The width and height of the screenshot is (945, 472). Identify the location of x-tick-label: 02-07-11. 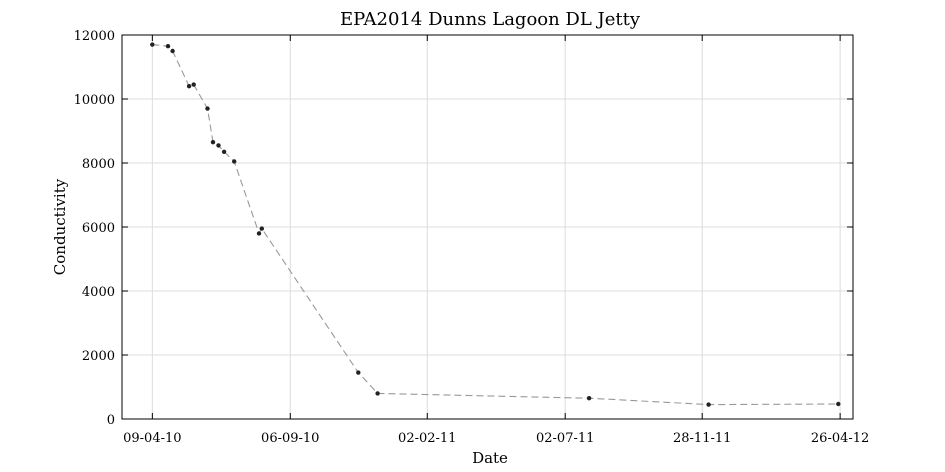
(565, 438).